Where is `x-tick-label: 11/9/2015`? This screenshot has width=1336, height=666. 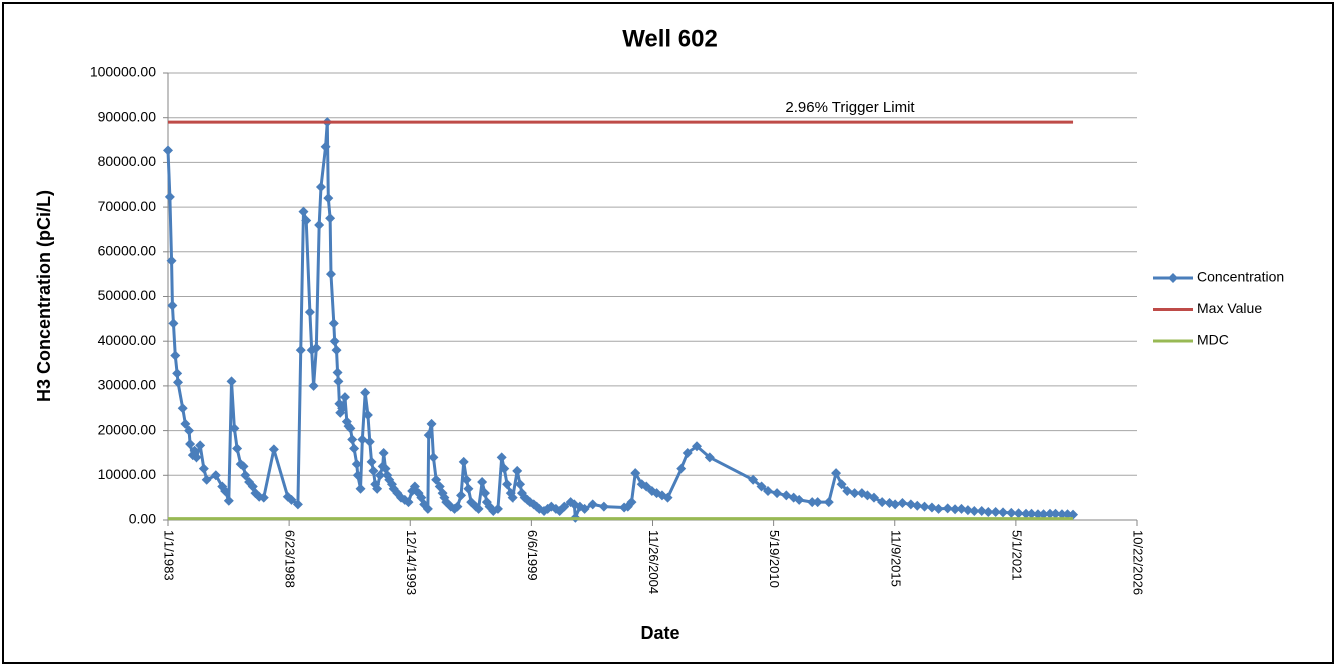
x-tick-label: 11/9/2015 is located at coordinates (895, 558).